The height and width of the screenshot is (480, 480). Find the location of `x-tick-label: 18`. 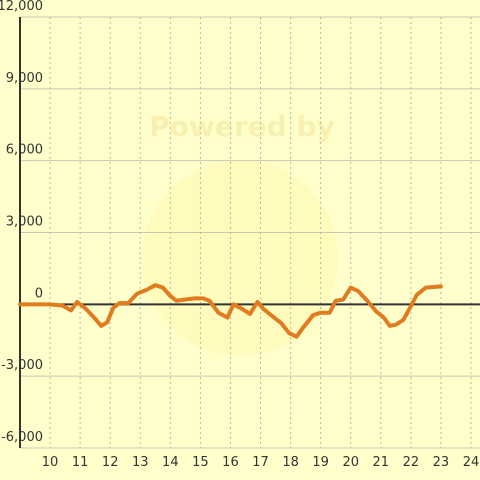

x-tick-label: 18 is located at coordinates (290, 462).